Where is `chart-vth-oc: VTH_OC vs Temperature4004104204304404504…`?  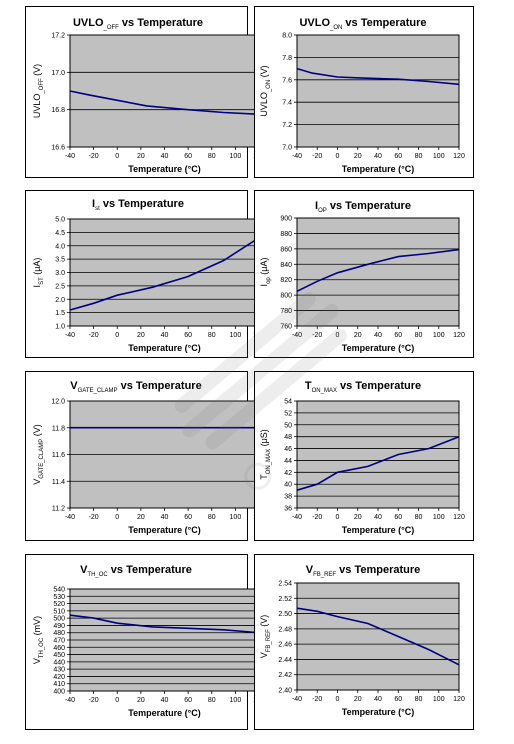
chart-vth-oc: VTH_OC vs Temperature4004104204304404504… is located at coordinates (148, 641).